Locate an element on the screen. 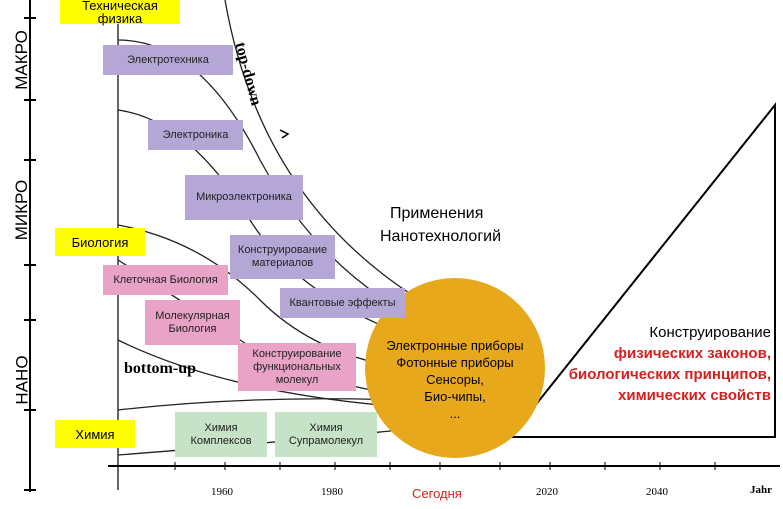 The image size is (783, 509). scale-label: НАНО is located at coordinates (22, 380).